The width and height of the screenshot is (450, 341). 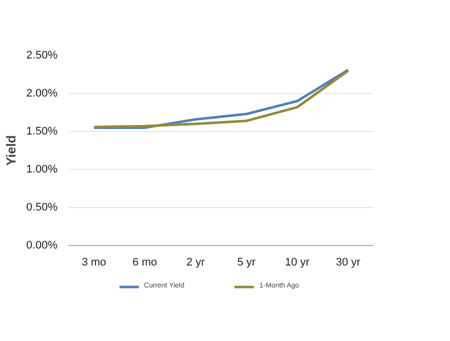 What do you see at coordinates (42, 94) in the screenshot?
I see `y-tick-label: 2.00%` at bounding box center [42, 94].